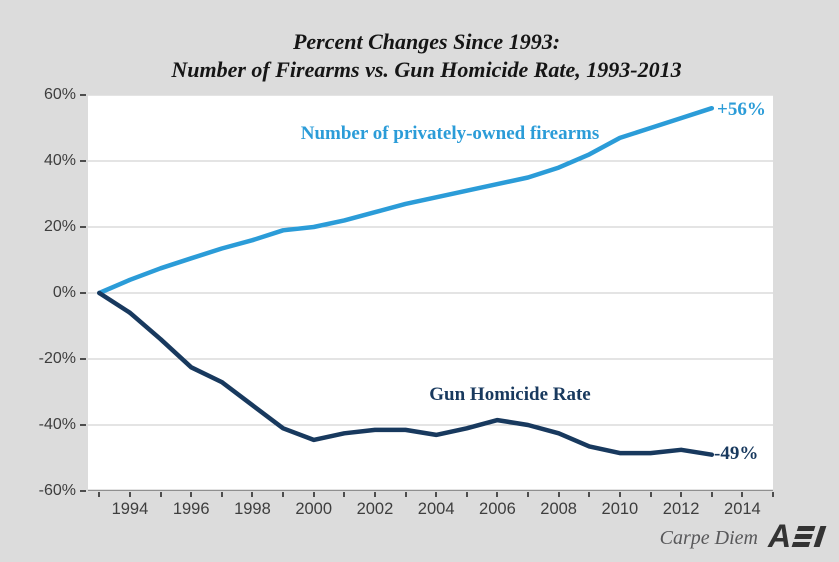 The height and width of the screenshot is (562, 839). What do you see at coordinates (803, 536) in the screenshot?
I see `aei-logo-letter-e` at bounding box center [803, 536].